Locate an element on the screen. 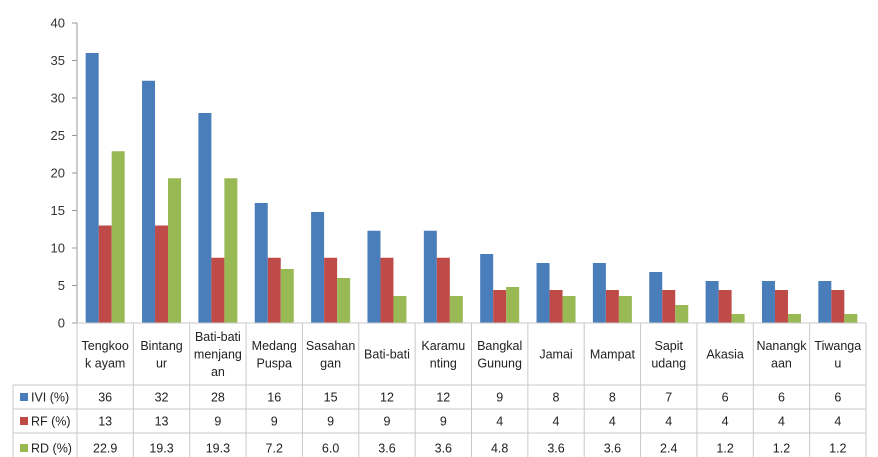  table-cell-value: 28 is located at coordinates (218, 398).